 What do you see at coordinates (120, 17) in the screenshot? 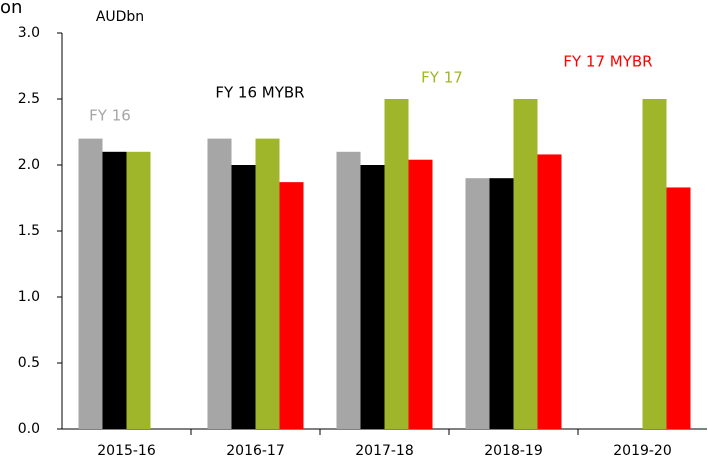
I see `unit-label: AUDbn` at bounding box center [120, 17].